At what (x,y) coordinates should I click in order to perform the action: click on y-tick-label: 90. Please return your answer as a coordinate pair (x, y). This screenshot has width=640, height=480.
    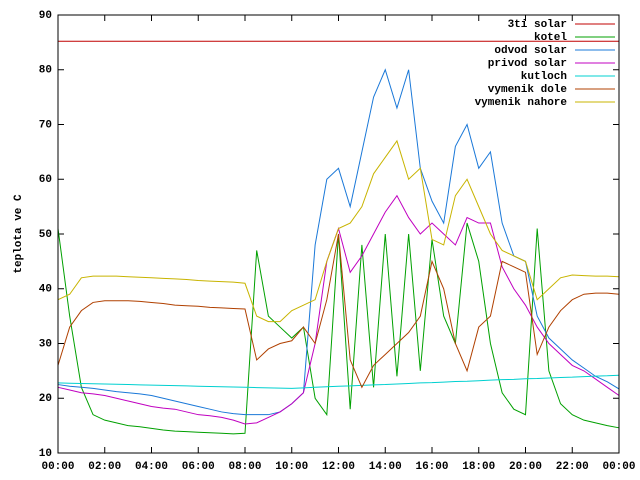
    Looking at the image, I should click on (45, 16).